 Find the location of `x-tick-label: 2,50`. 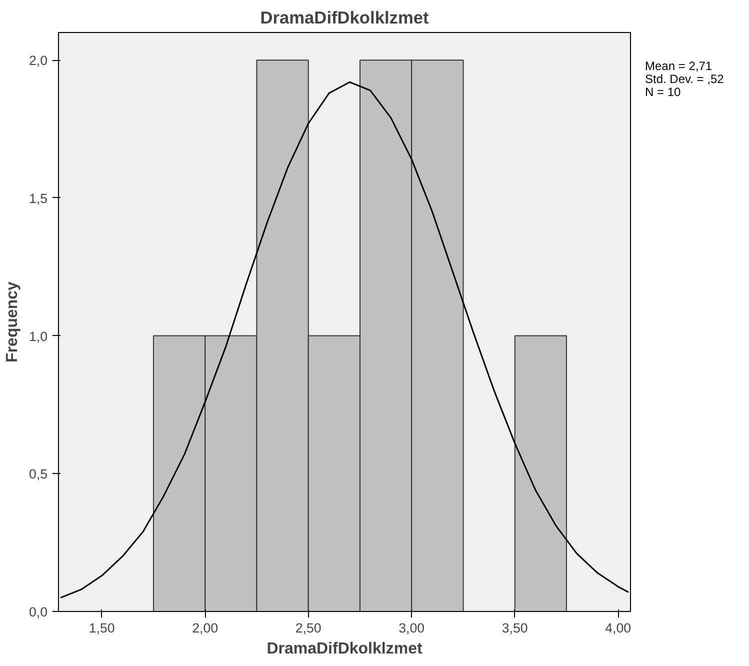

x-tick-label: 2,50 is located at coordinates (308, 628).